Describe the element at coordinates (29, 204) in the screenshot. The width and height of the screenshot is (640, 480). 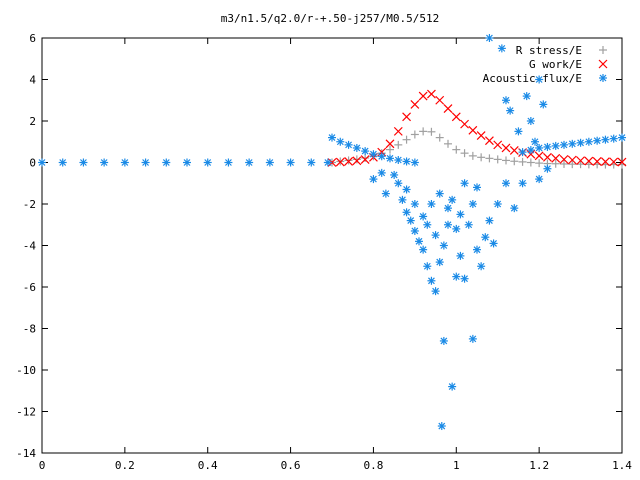
I see `y-tick-label: -2` at that location.